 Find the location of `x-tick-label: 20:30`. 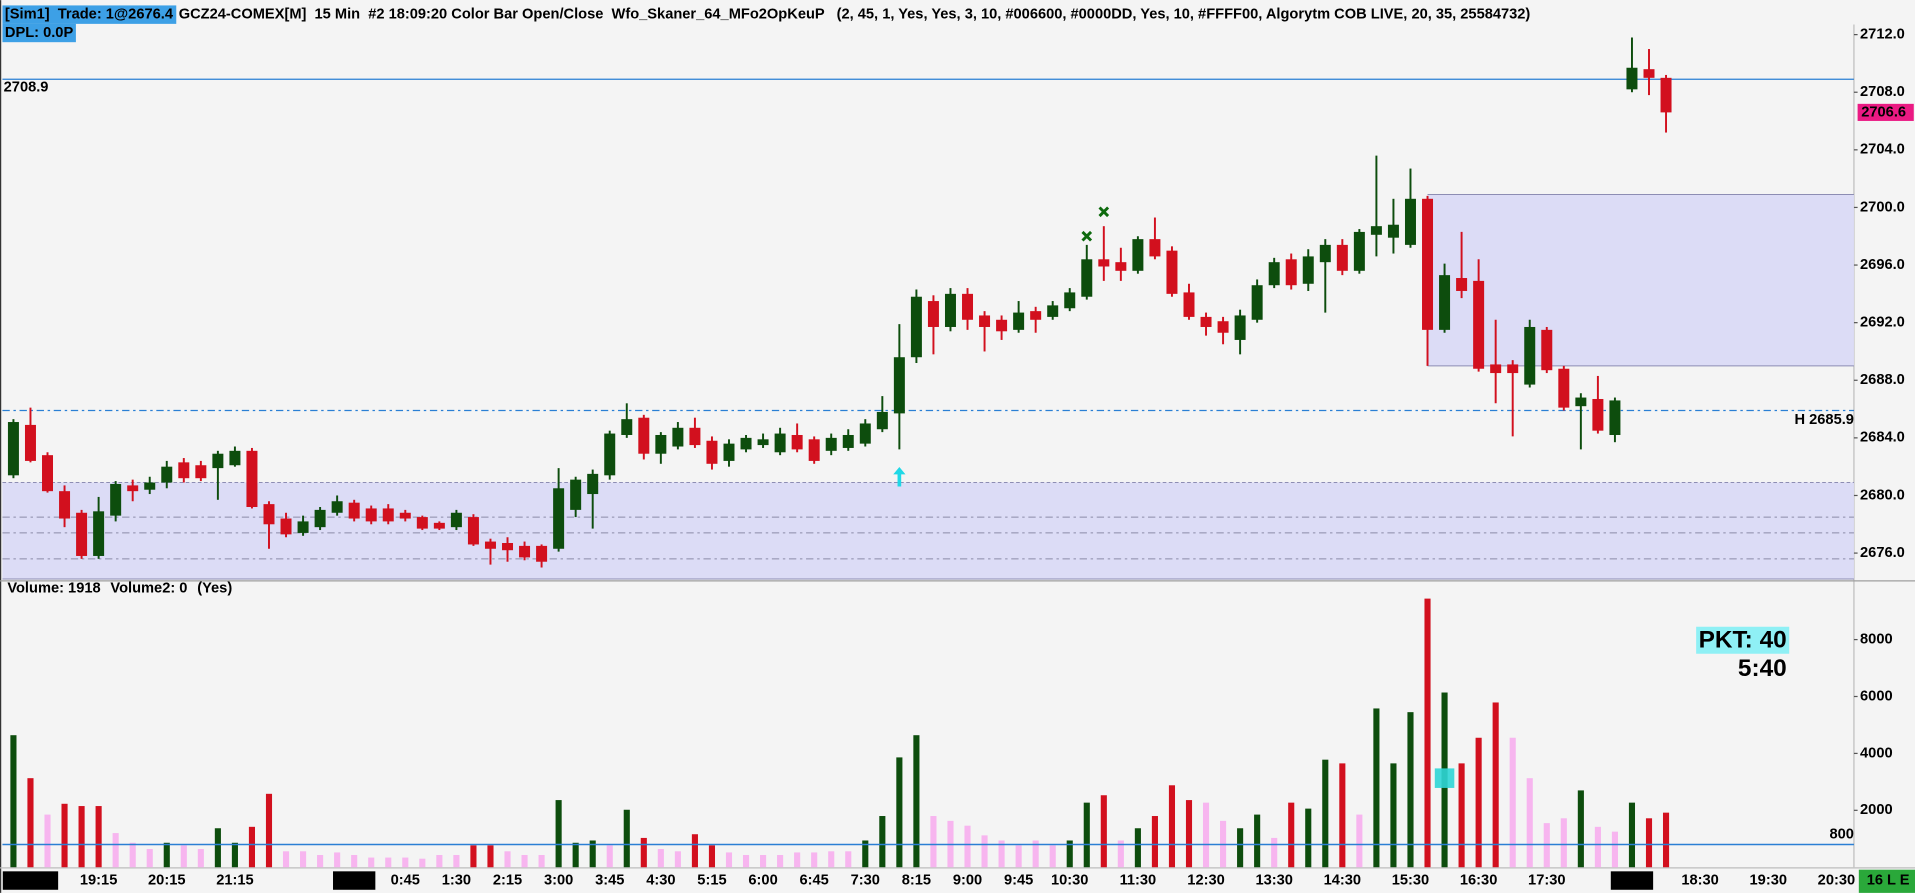

x-tick-label: 20:30 is located at coordinates (1836, 881).